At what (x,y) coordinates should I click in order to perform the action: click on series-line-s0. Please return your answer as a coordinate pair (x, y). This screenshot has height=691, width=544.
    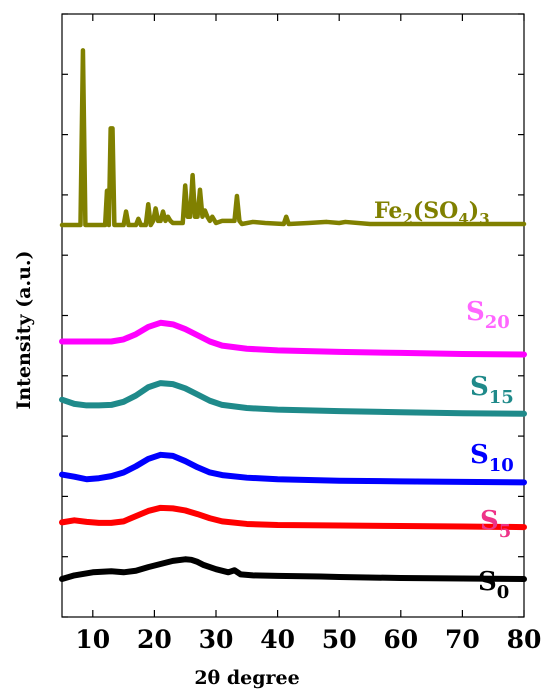
    Looking at the image, I should click on (293, 569).